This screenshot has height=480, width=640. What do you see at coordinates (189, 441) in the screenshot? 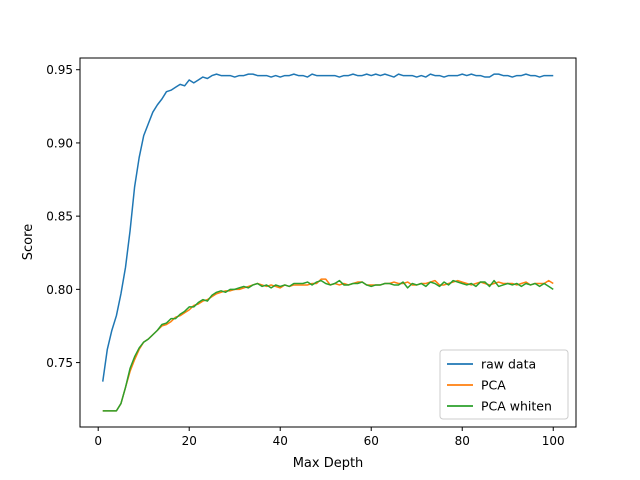
I see `x-tick-label: 20` at bounding box center [189, 441].